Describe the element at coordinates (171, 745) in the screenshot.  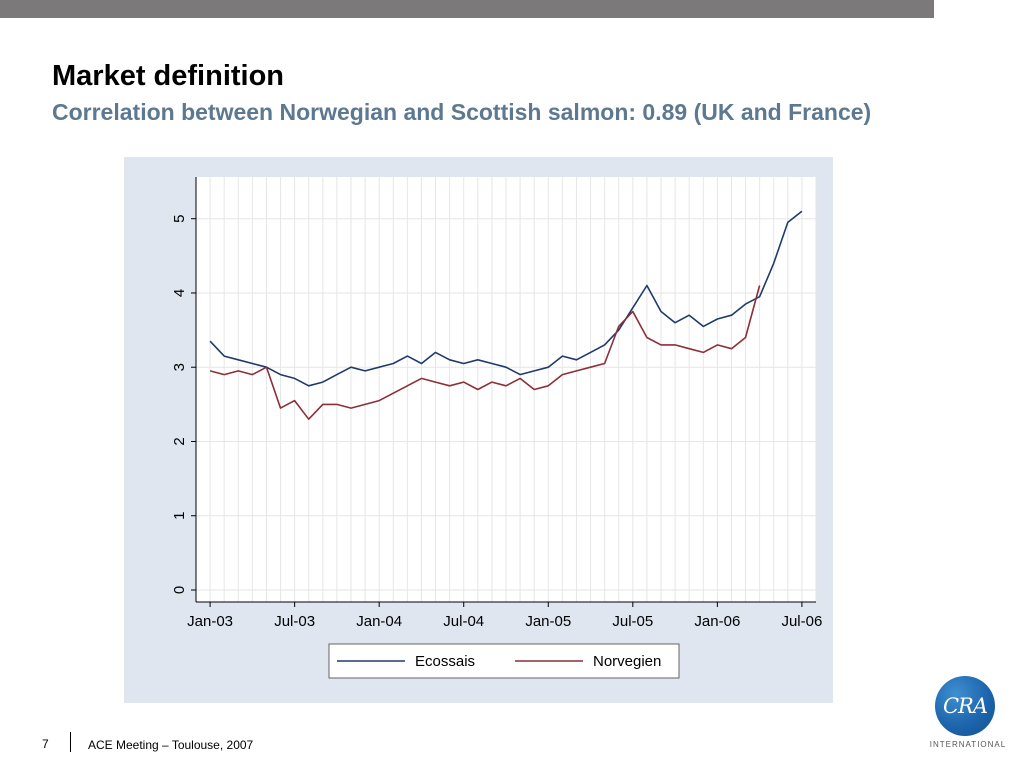
I see `footer-text: ACE Meeting – Toulouse, 2007` at that location.